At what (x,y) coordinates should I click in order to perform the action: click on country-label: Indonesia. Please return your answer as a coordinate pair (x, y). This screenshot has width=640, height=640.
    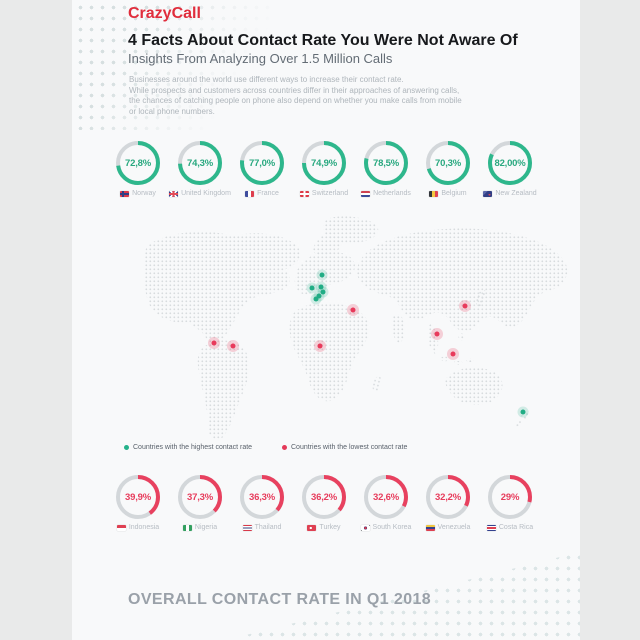
    Looking at the image, I should click on (138, 527).